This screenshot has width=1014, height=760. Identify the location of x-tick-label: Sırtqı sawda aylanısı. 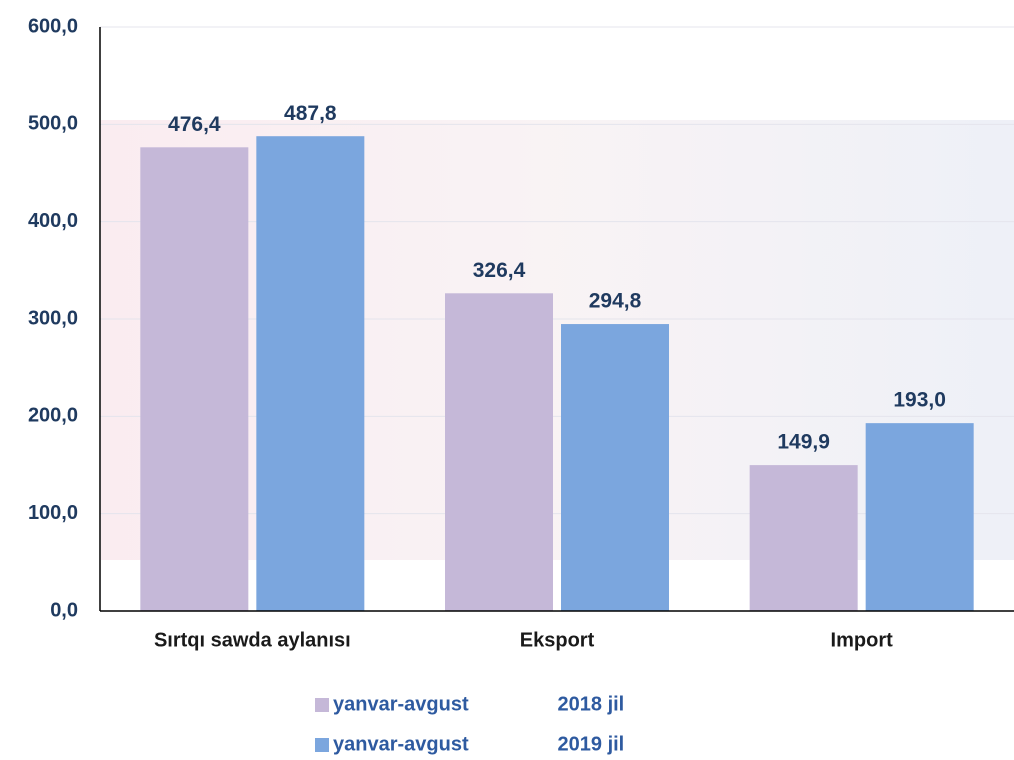
(252, 640).